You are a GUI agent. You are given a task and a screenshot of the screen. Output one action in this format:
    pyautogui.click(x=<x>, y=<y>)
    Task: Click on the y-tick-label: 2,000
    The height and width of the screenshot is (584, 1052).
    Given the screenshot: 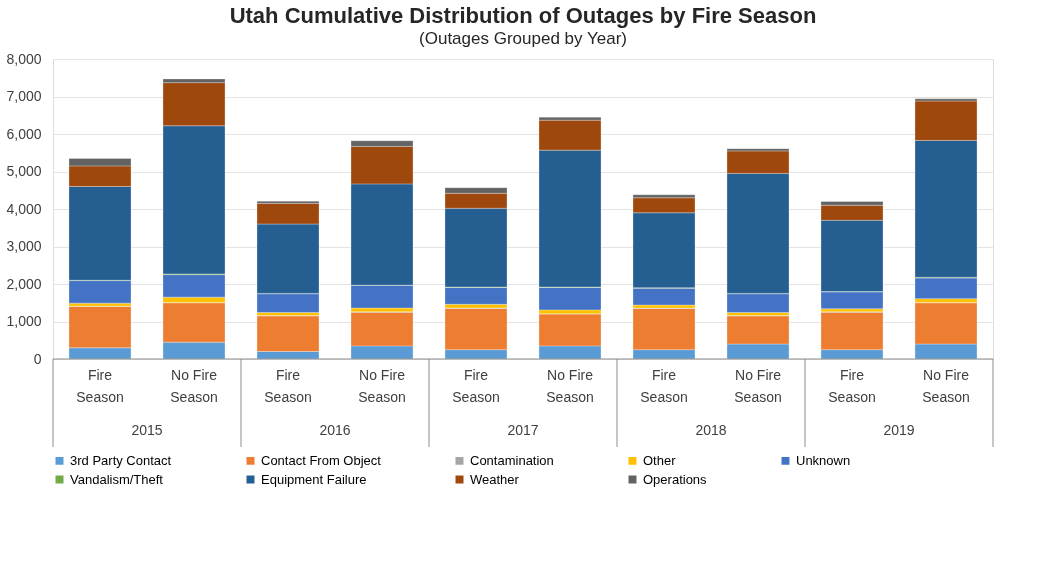 What is the action you would take?
    pyautogui.click(x=24, y=283)
    